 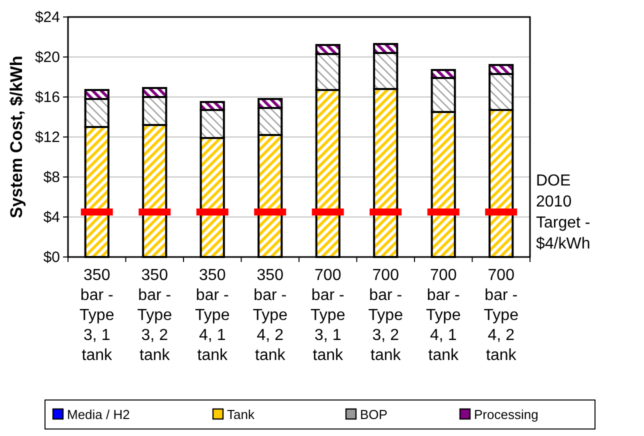 I want to click on y-axis-title: System Cost, $/kWh, so click(x=16, y=137).